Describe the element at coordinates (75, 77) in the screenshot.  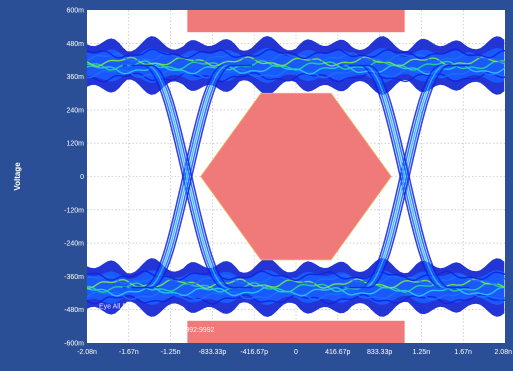
I see `y-tick-label: 360m` at that location.